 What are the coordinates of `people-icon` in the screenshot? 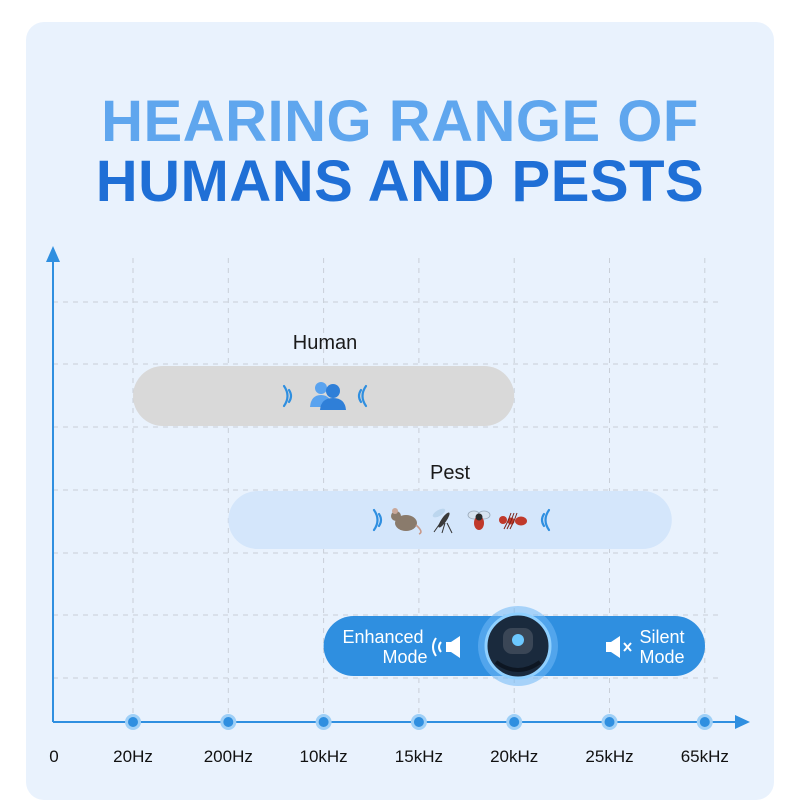 It's located at (328, 396).